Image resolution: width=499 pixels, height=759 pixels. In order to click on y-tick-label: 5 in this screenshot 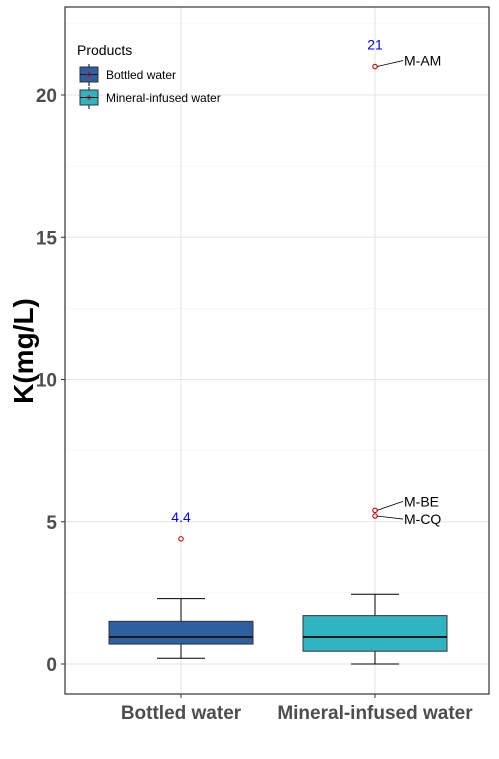, I will do `click(51, 523)`.